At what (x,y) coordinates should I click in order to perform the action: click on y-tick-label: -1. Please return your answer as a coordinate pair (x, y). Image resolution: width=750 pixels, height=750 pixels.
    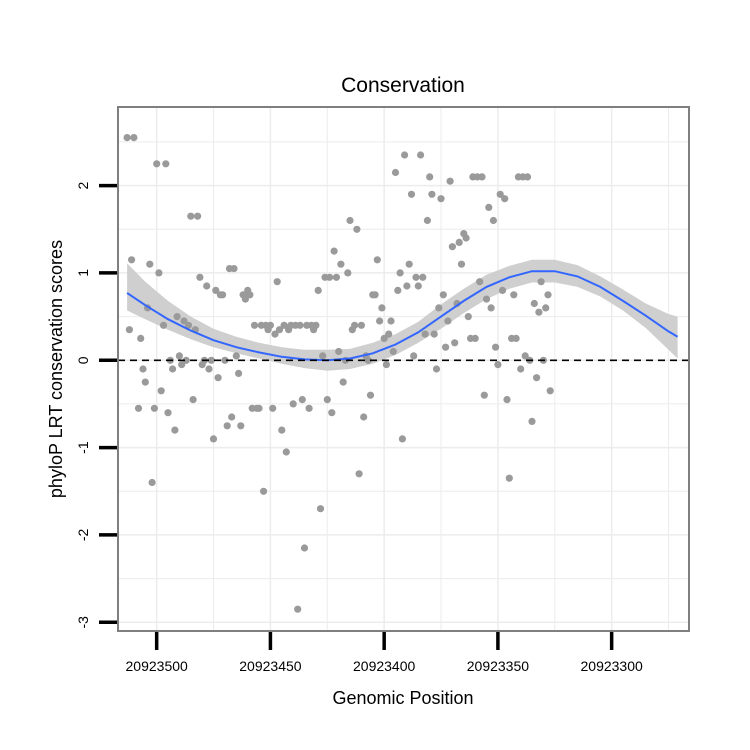
    Looking at the image, I should click on (83, 447).